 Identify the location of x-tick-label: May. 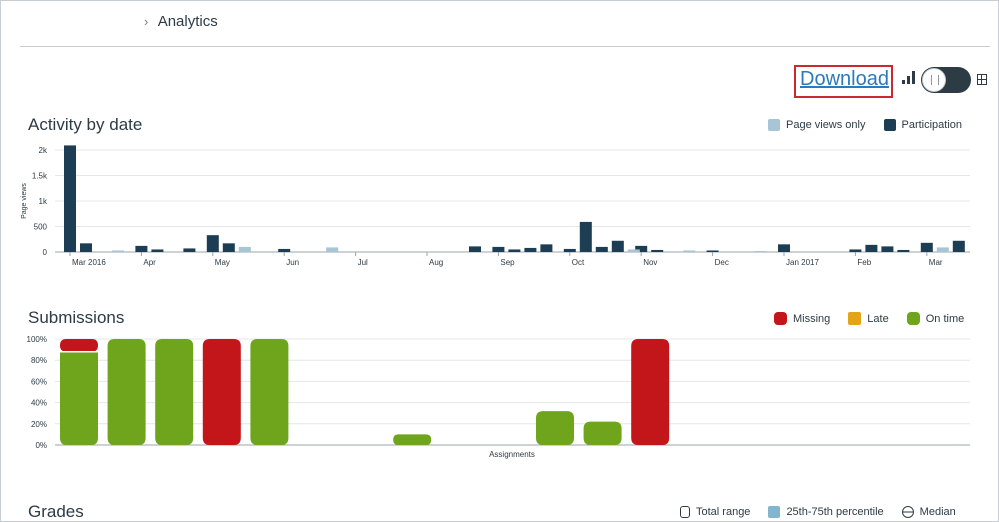
(222, 262).